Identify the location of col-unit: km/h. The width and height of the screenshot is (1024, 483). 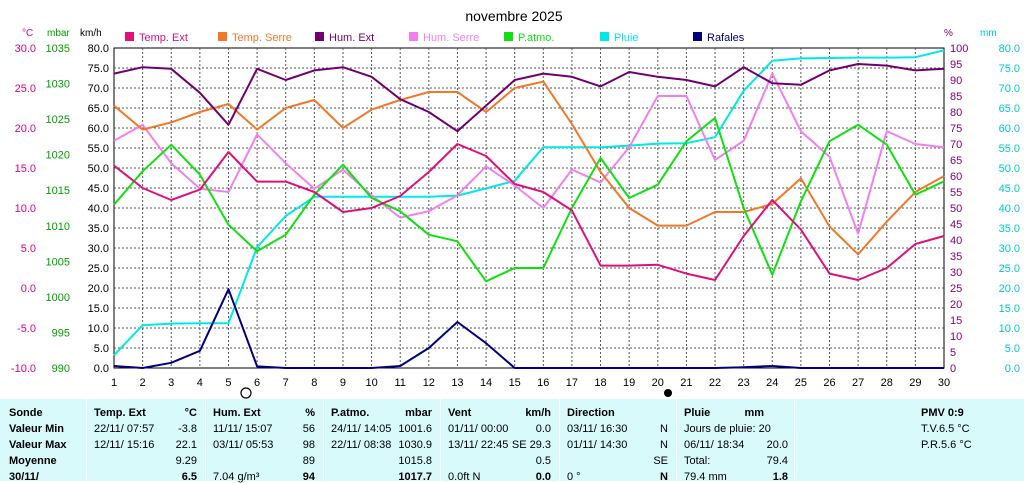
(538, 413).